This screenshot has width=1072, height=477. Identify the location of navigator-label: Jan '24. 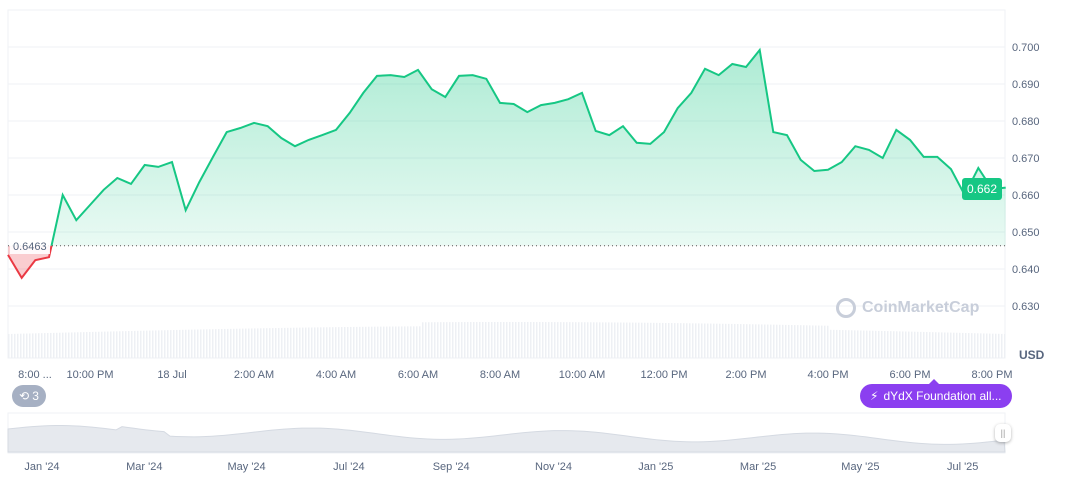
(41, 467).